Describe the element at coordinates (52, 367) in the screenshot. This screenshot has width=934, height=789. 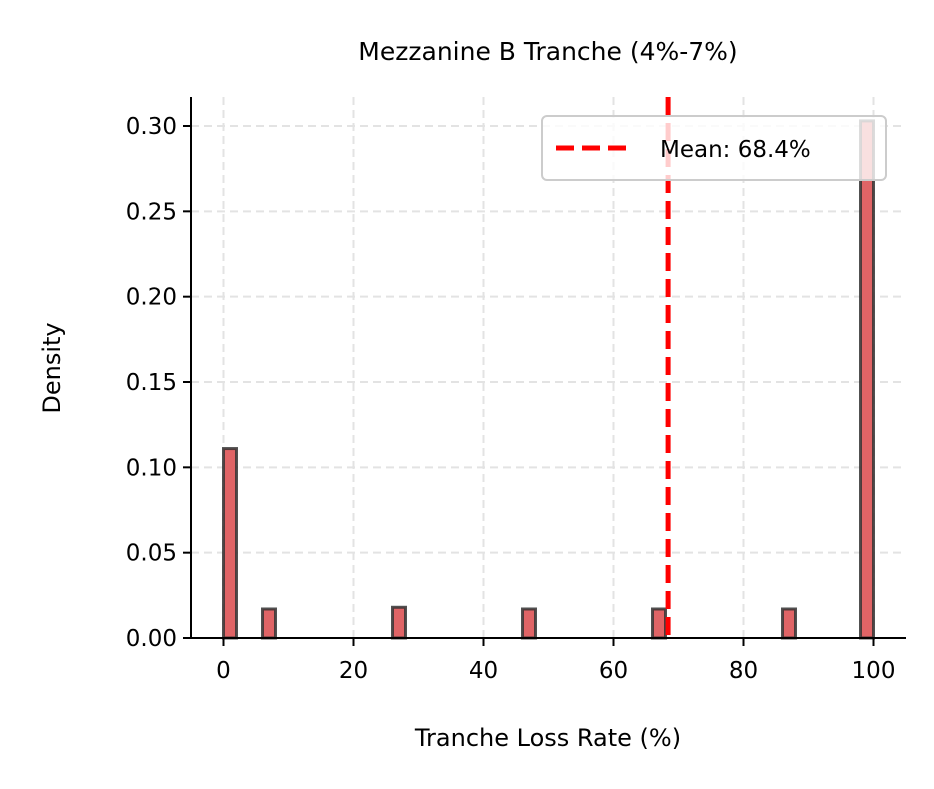
I see `y-axis-label: Density` at that location.